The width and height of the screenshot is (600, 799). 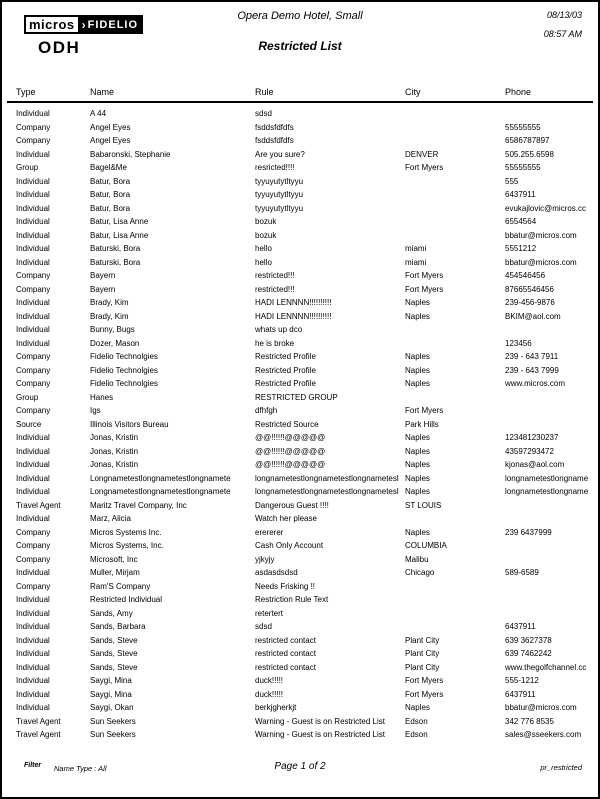 What do you see at coordinates (110, 127) in the screenshot?
I see `cell-name: Angel Eyes` at bounding box center [110, 127].